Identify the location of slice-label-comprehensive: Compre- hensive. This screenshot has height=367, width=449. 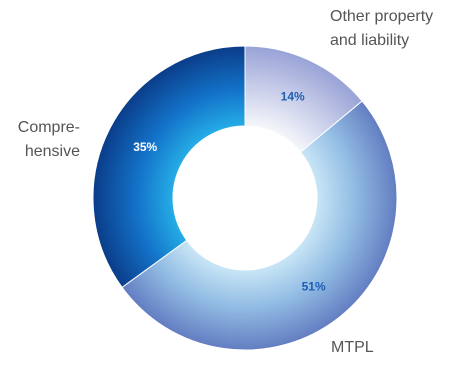
(48, 139).